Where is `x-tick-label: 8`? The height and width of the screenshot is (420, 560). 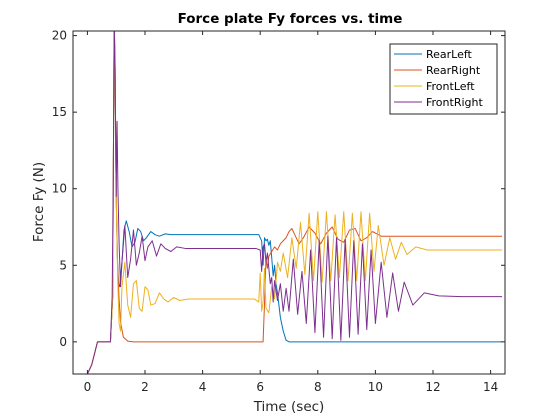 x-tick-label: 8 is located at coordinates (318, 387).